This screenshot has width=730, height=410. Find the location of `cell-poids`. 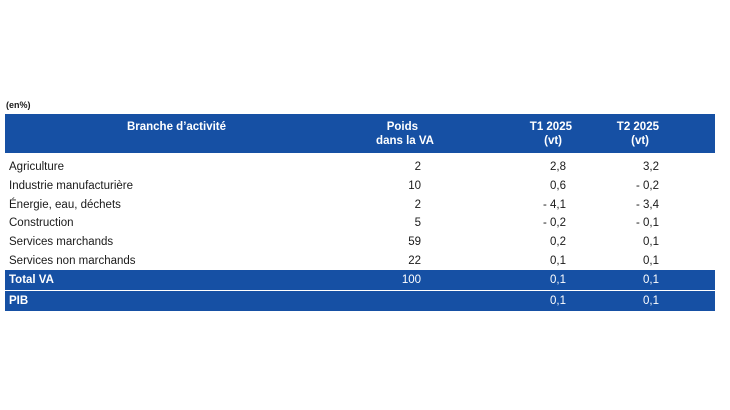

cell-poids is located at coordinates (383, 301).